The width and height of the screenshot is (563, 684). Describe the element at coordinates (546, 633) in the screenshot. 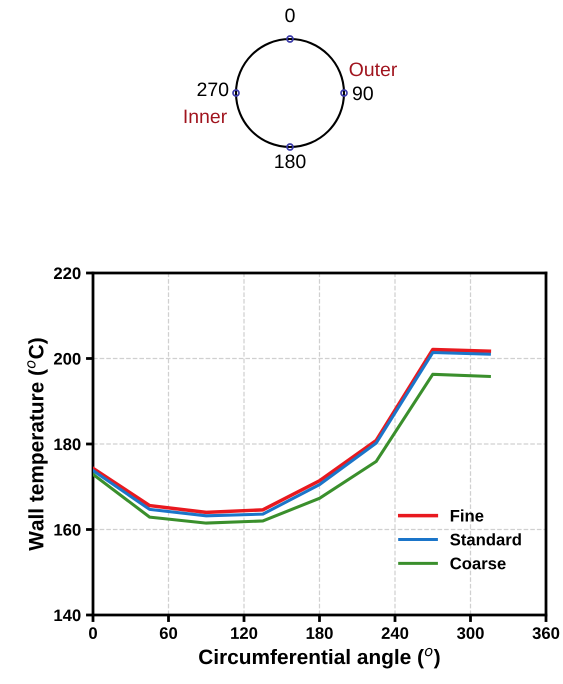

I see `x-tick-label: 360` at that location.